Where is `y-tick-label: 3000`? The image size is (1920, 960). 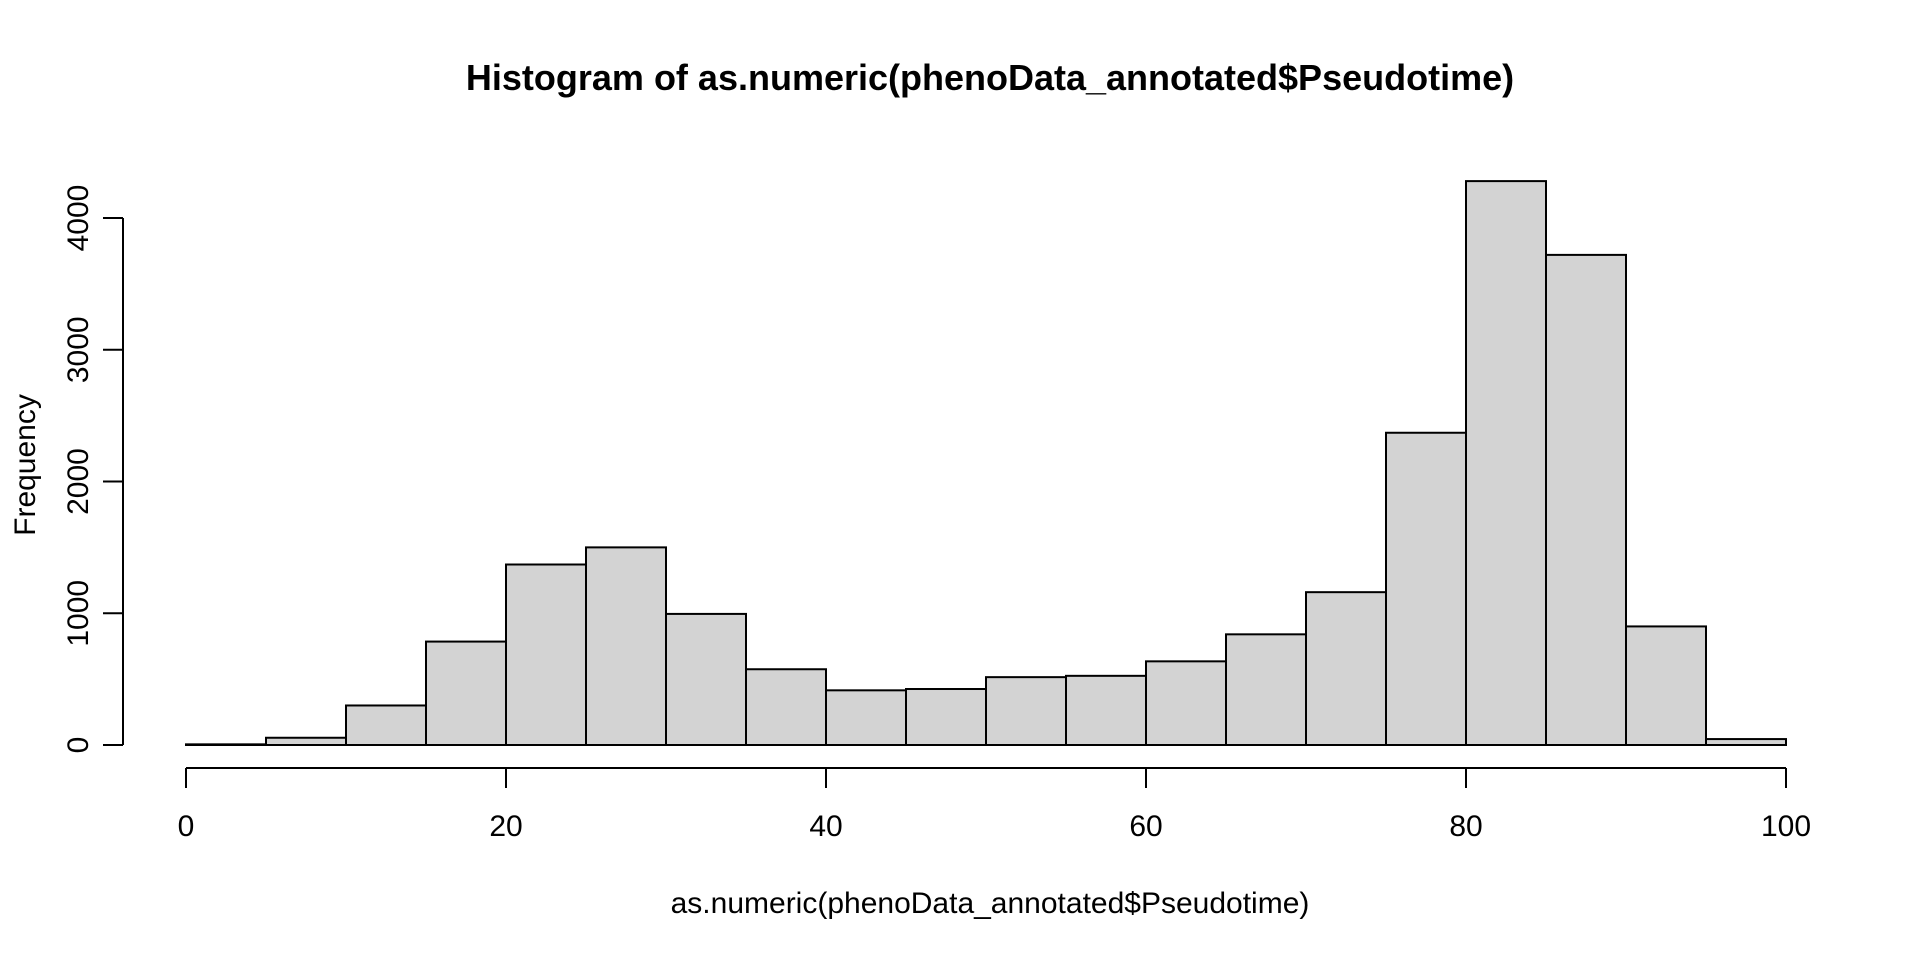
y-tick-label: 3000 is located at coordinates (78, 349).